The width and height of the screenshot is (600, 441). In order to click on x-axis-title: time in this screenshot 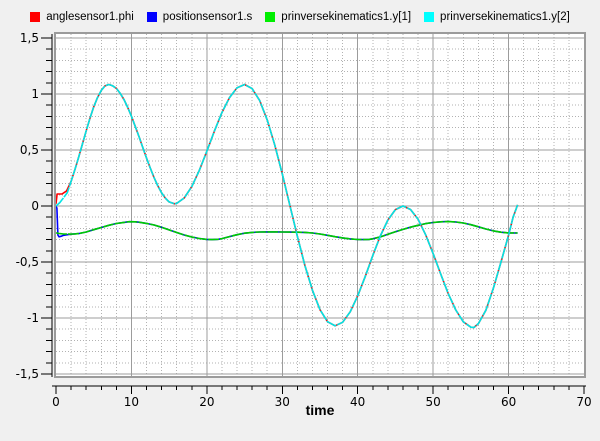, I will do `click(320, 410)`.